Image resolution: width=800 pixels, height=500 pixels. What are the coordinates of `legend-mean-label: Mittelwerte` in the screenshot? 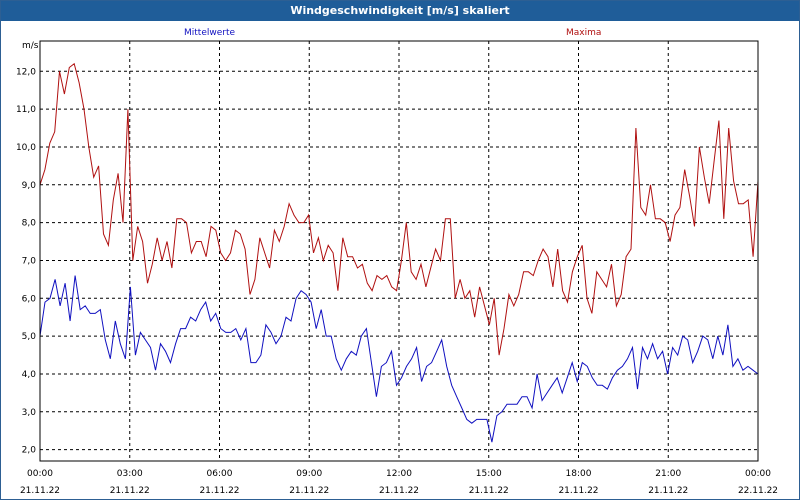 It's located at (209, 33).